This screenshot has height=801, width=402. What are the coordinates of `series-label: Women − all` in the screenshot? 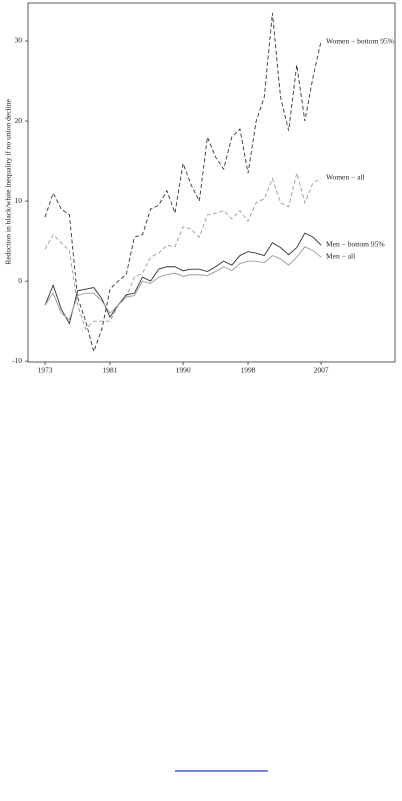 It's located at (345, 177).